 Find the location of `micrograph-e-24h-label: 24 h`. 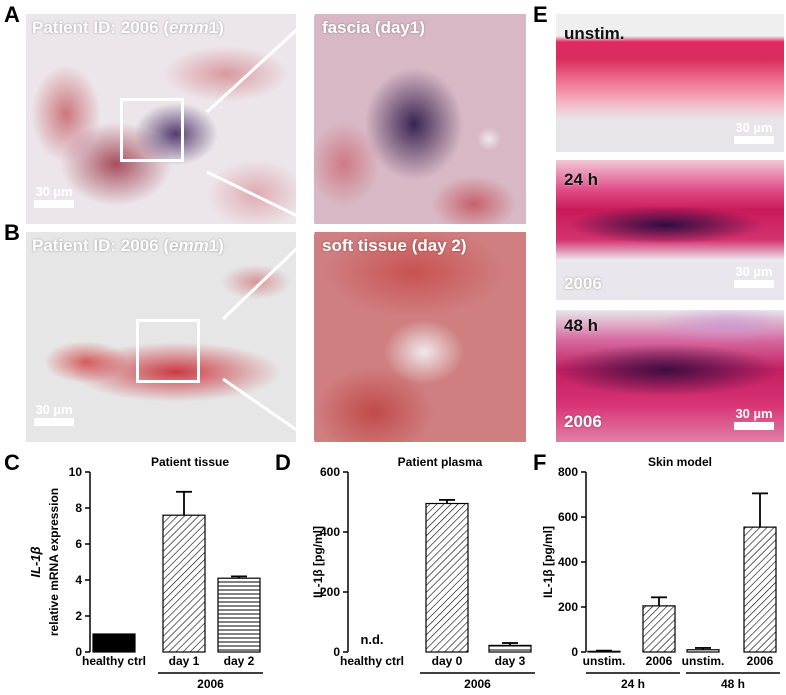

micrograph-e-24h-label: 24 h is located at coordinates (581, 179).